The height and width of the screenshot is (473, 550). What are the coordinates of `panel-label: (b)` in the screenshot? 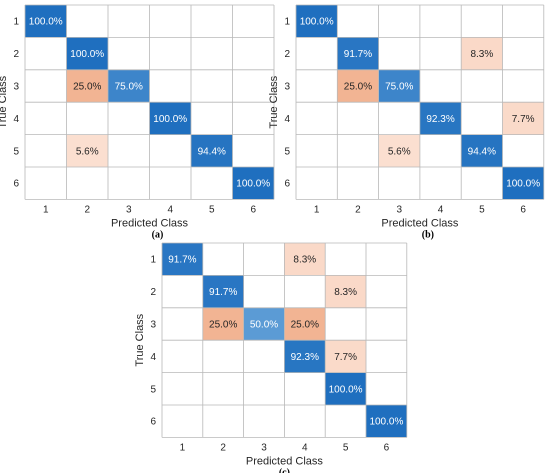 It's located at (428, 234).